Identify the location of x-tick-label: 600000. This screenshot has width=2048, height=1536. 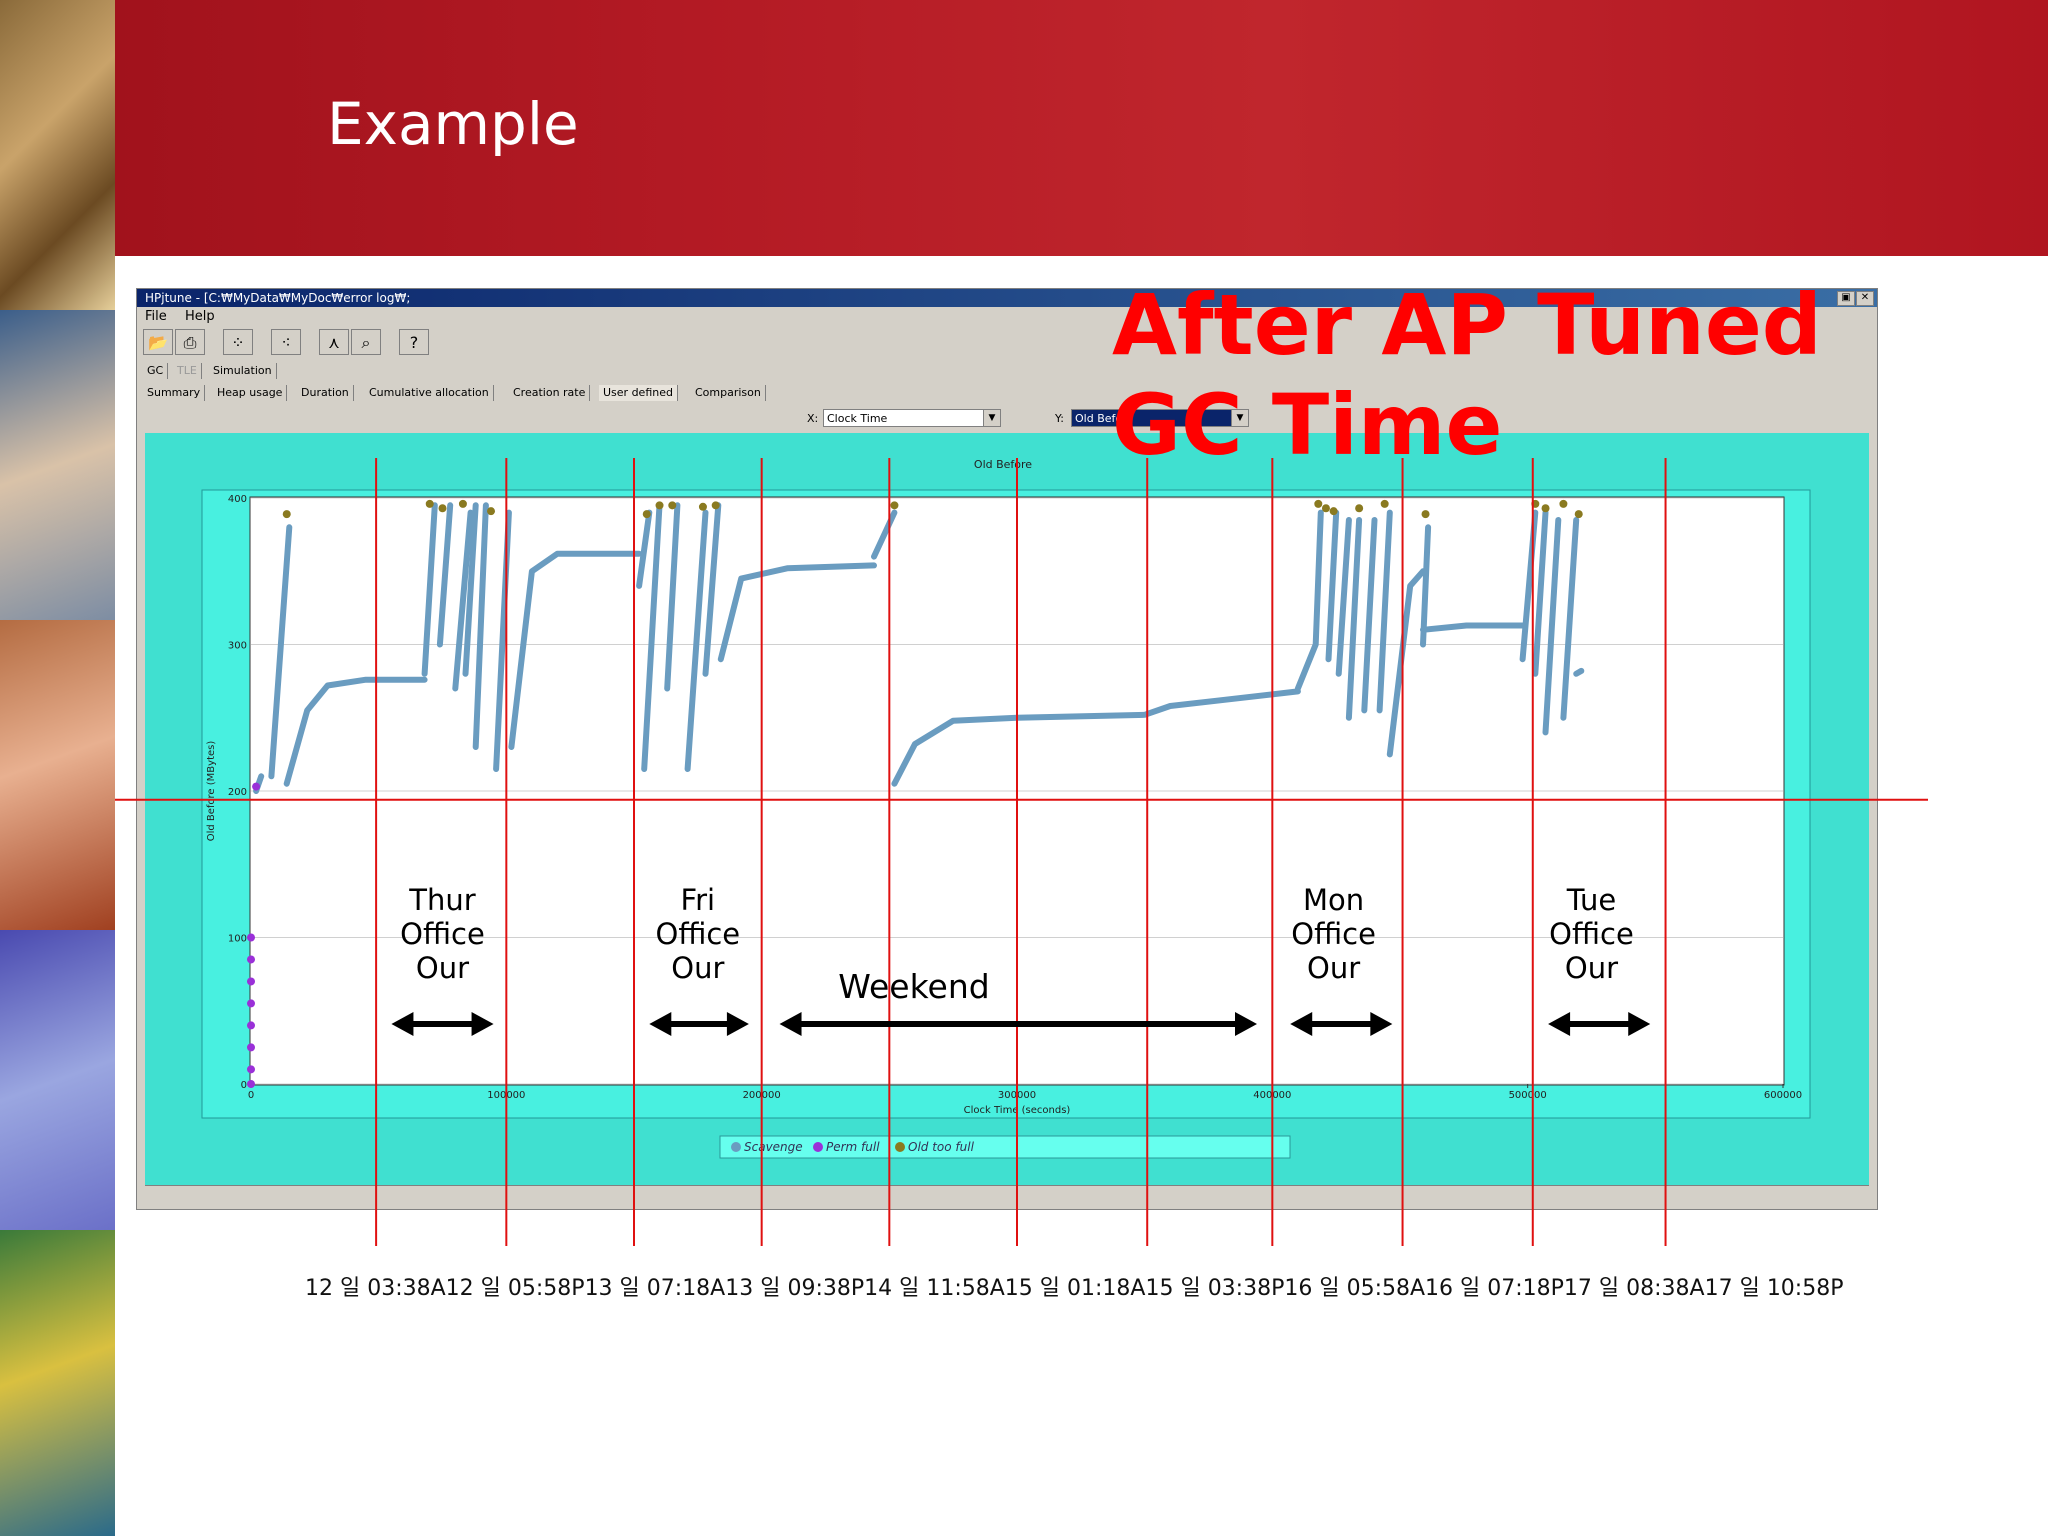
(1783, 1095).